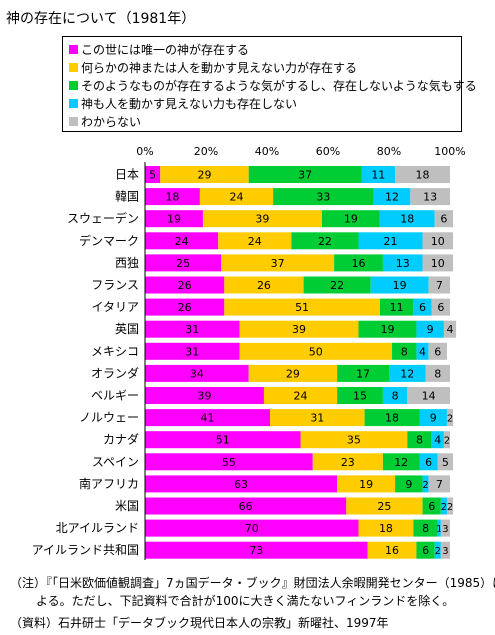 Image resolution: width=495 pixels, height=635 pixels. What do you see at coordinates (229, 462) in the screenshot?
I see `data-label: 55` at bounding box center [229, 462].